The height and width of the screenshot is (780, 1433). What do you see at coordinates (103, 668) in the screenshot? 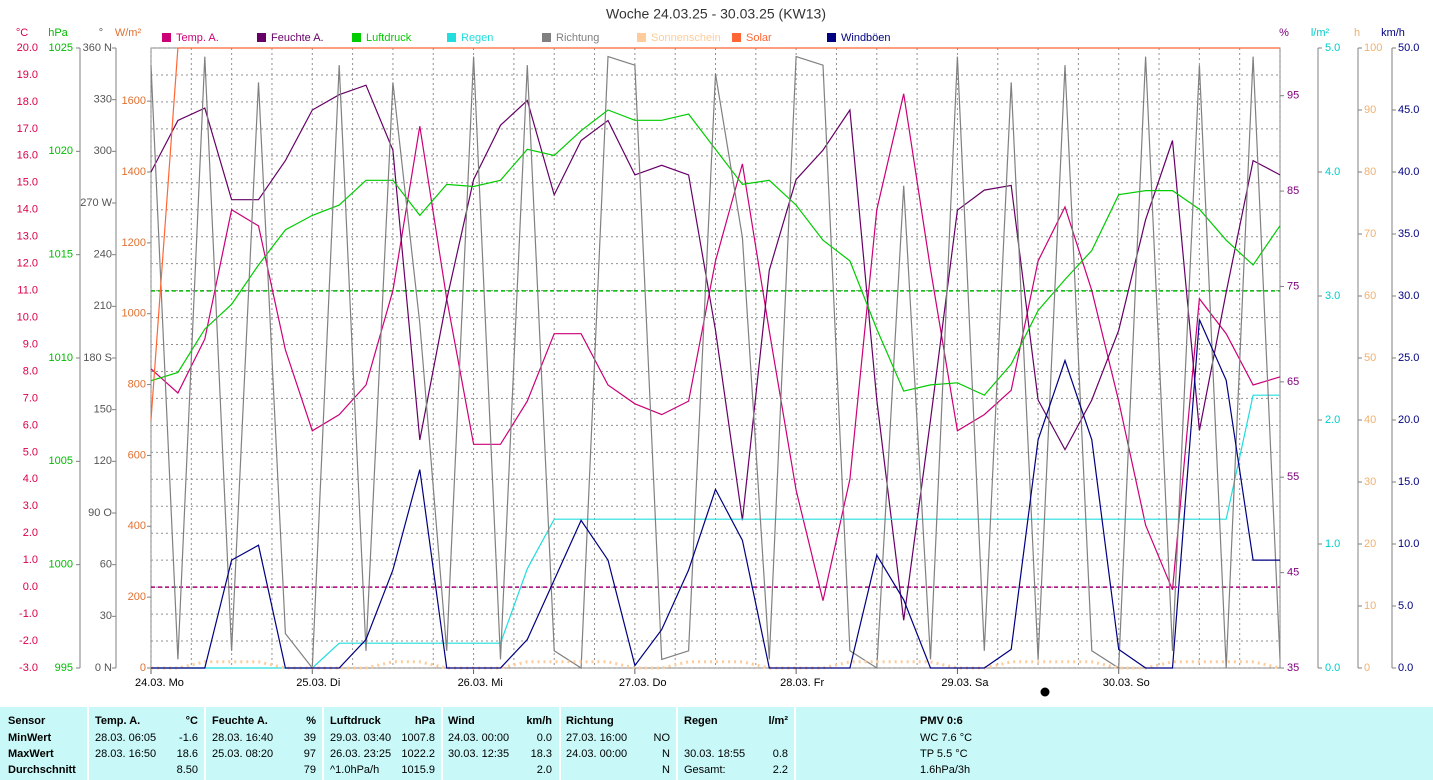
I see `y-tick-label: 0 N` at bounding box center [103, 668].